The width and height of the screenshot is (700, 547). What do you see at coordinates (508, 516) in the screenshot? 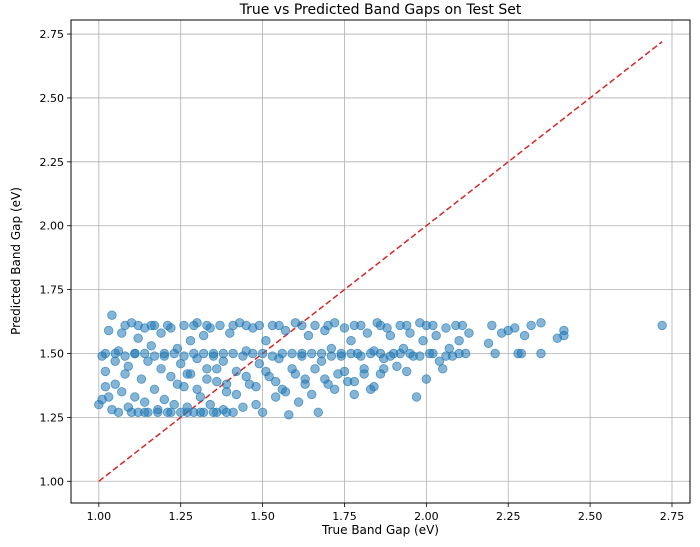
I see `x-tick-label: 2.25` at bounding box center [508, 516].